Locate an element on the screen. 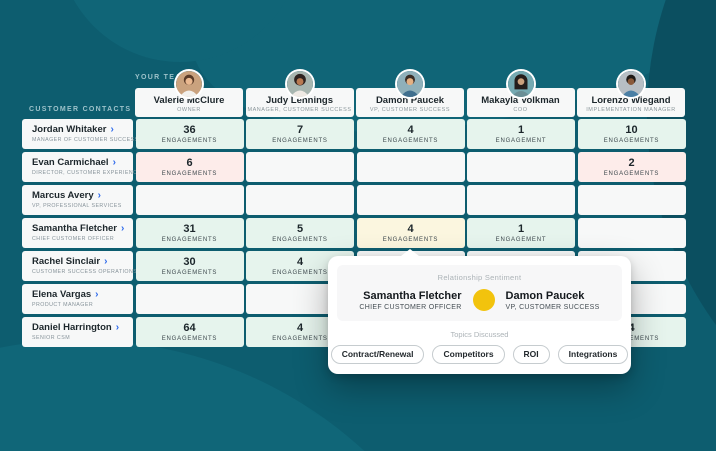 The image size is (716, 451). engagement-count: 36 is located at coordinates (189, 129).